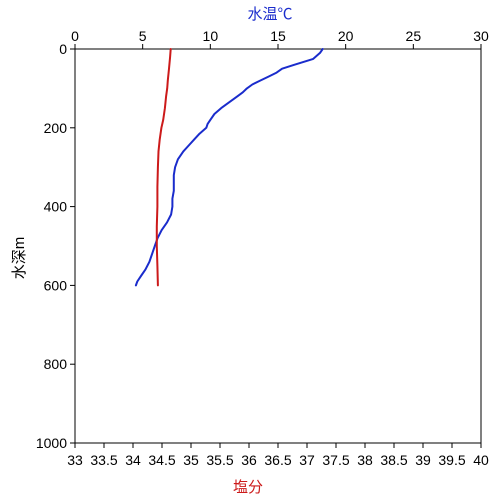  I want to click on top-tick-label: 15, so click(278, 36).